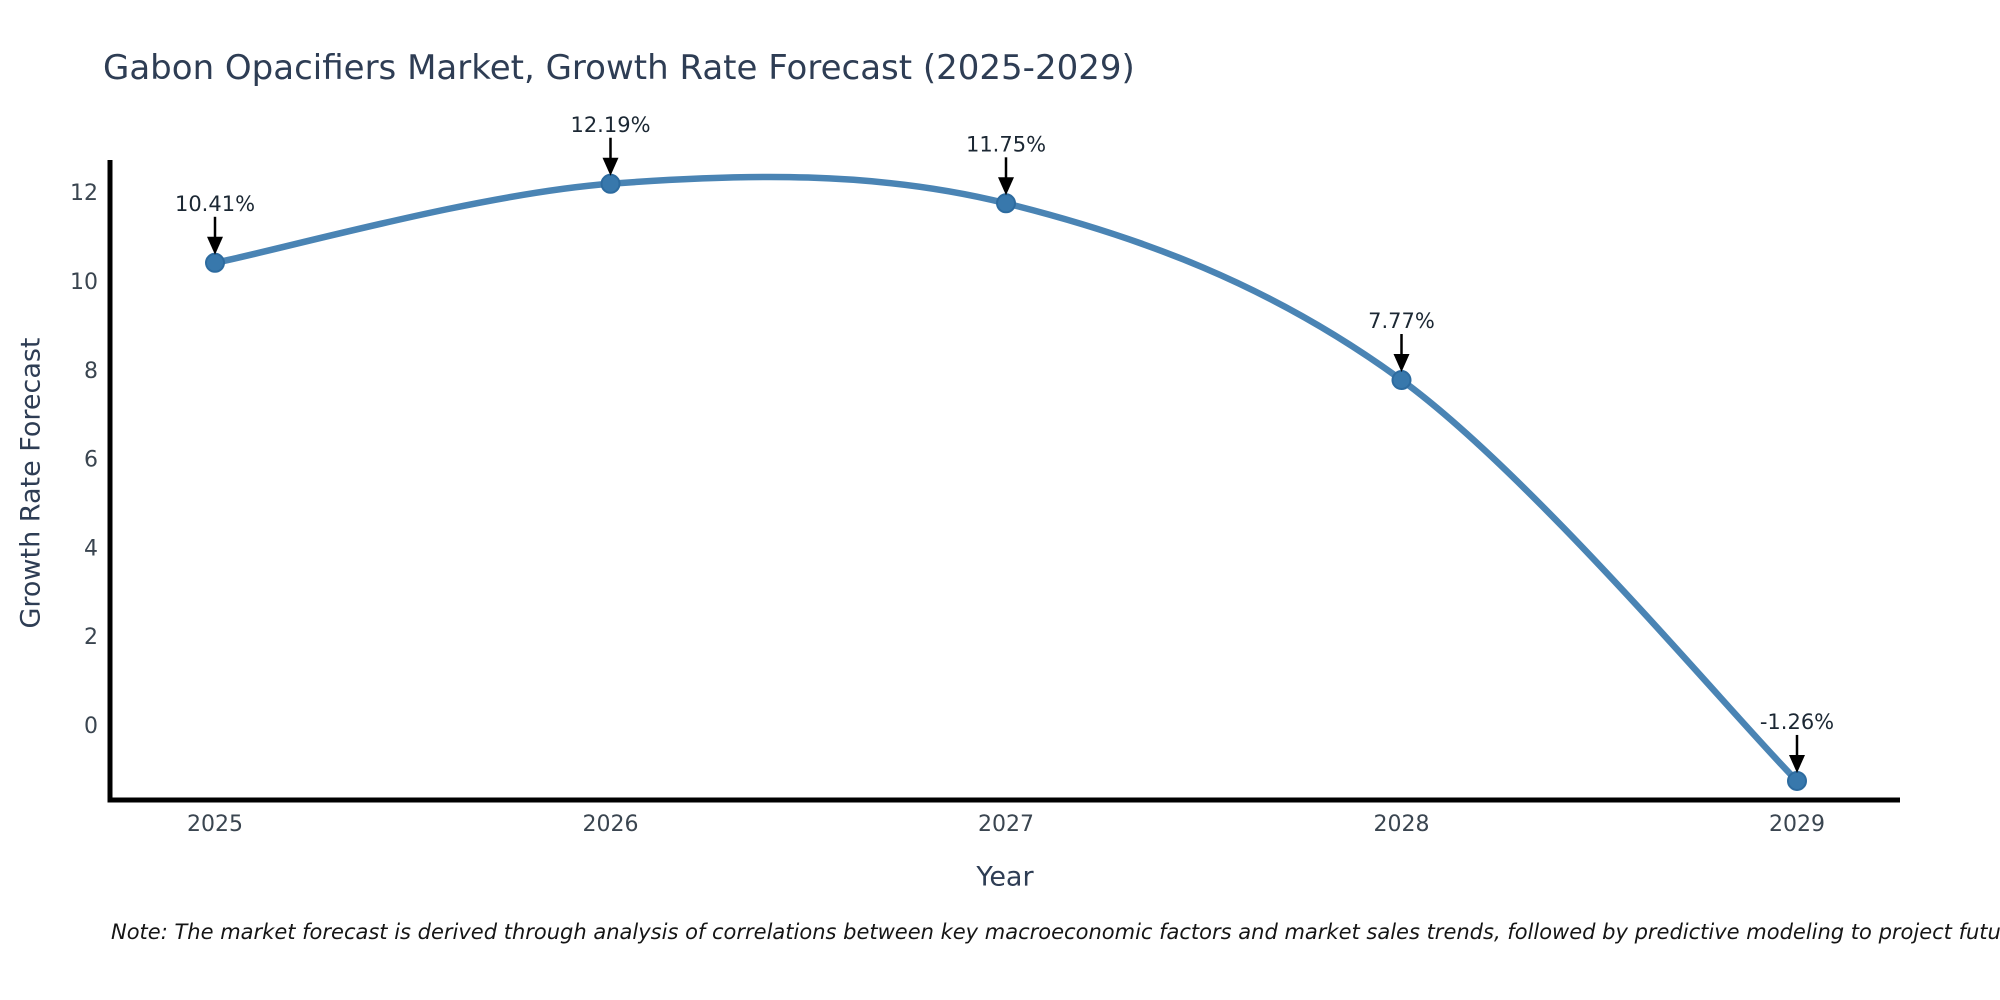 This screenshot has width=2000, height=1000. Describe the element at coordinates (84, 282) in the screenshot. I see `y-tick-label-10: 10` at that location.